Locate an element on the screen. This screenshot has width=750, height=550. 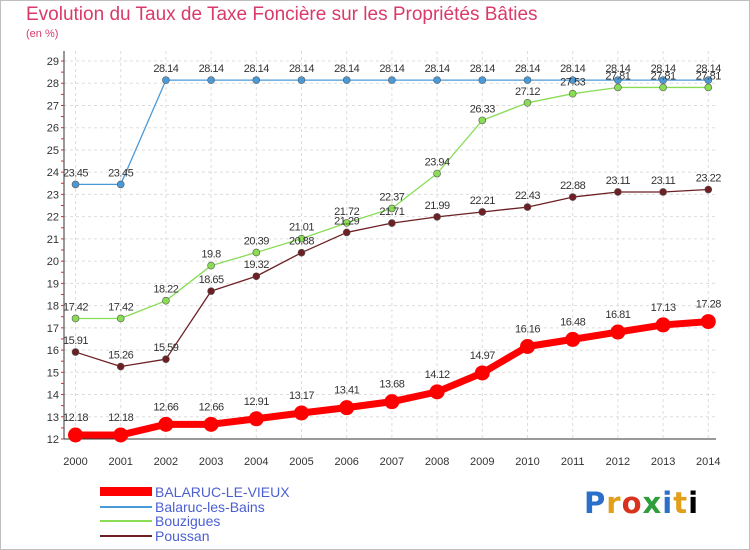
y-tick-label: 15 is located at coordinates (53, 373).